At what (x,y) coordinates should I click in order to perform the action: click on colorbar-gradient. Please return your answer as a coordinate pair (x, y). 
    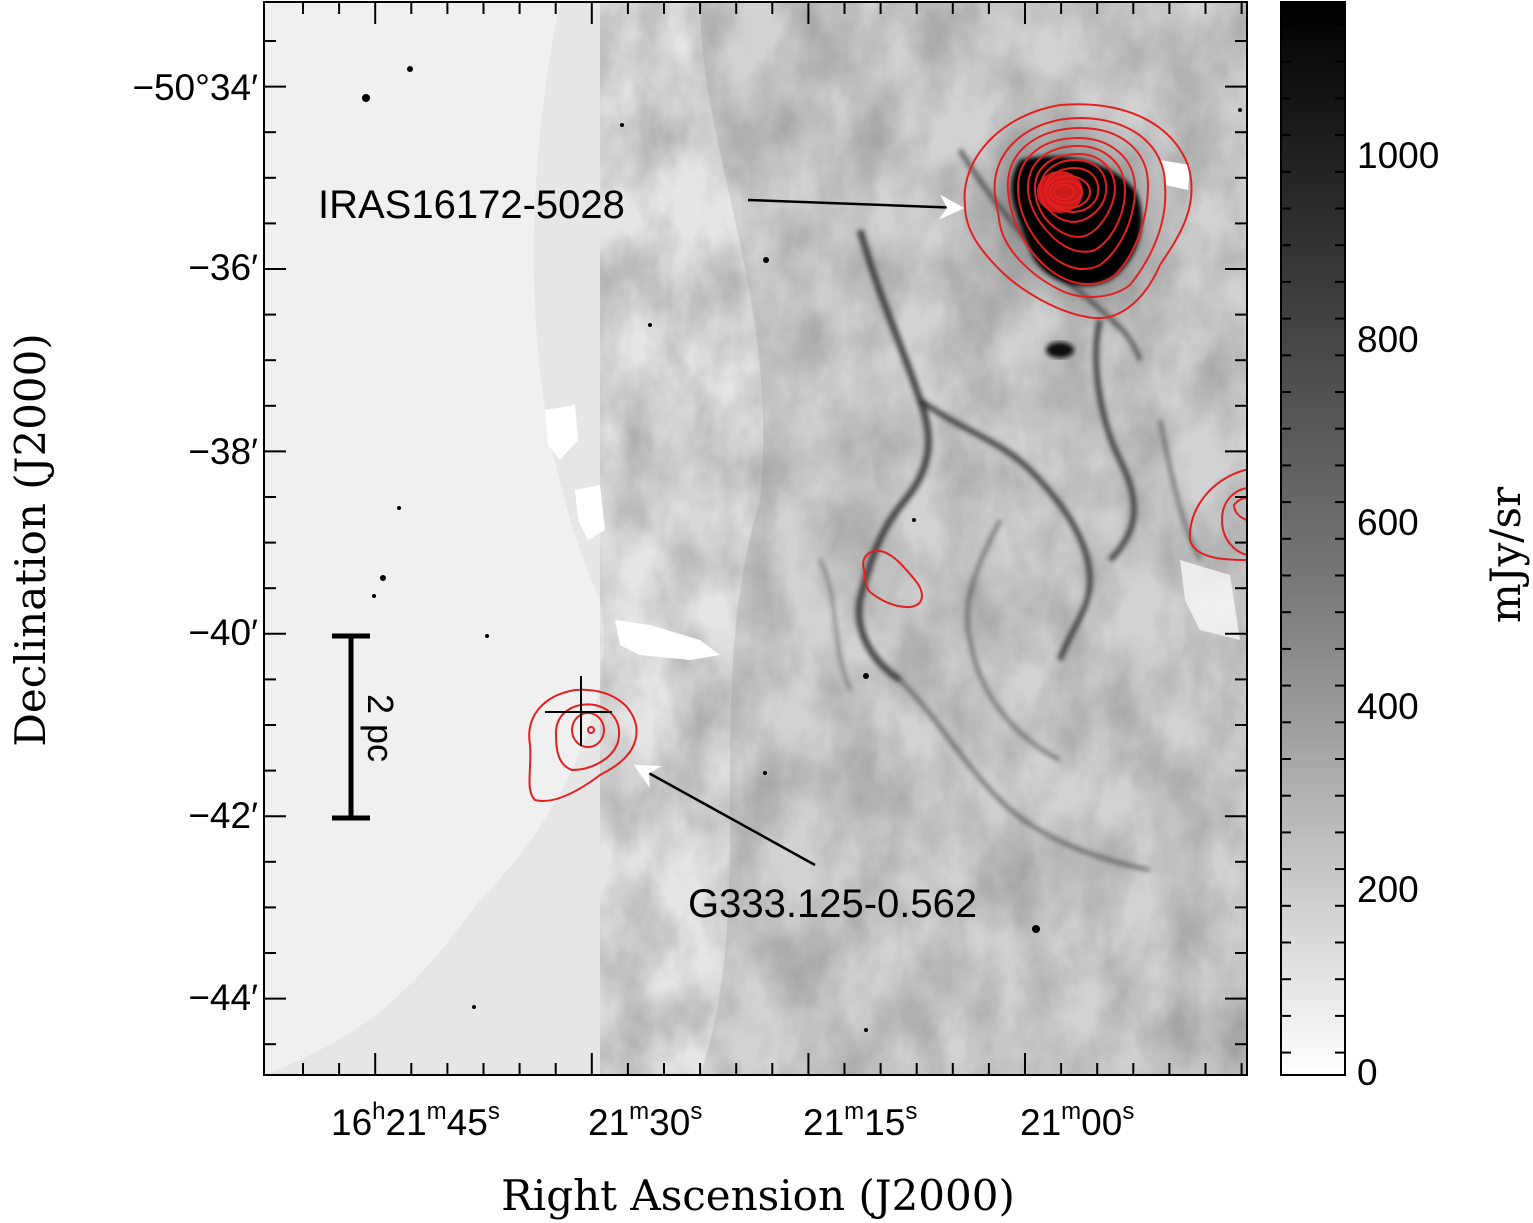
    Looking at the image, I should click on (1313, 538).